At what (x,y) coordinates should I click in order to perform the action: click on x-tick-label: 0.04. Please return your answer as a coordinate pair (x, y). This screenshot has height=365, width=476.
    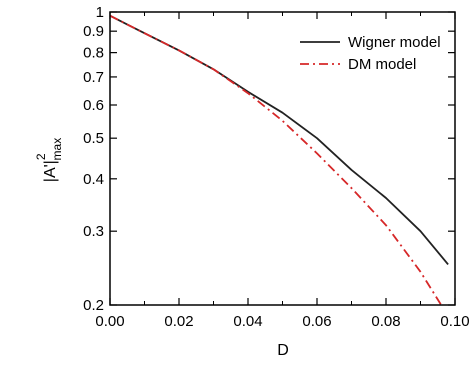
    Looking at the image, I should click on (247, 321).